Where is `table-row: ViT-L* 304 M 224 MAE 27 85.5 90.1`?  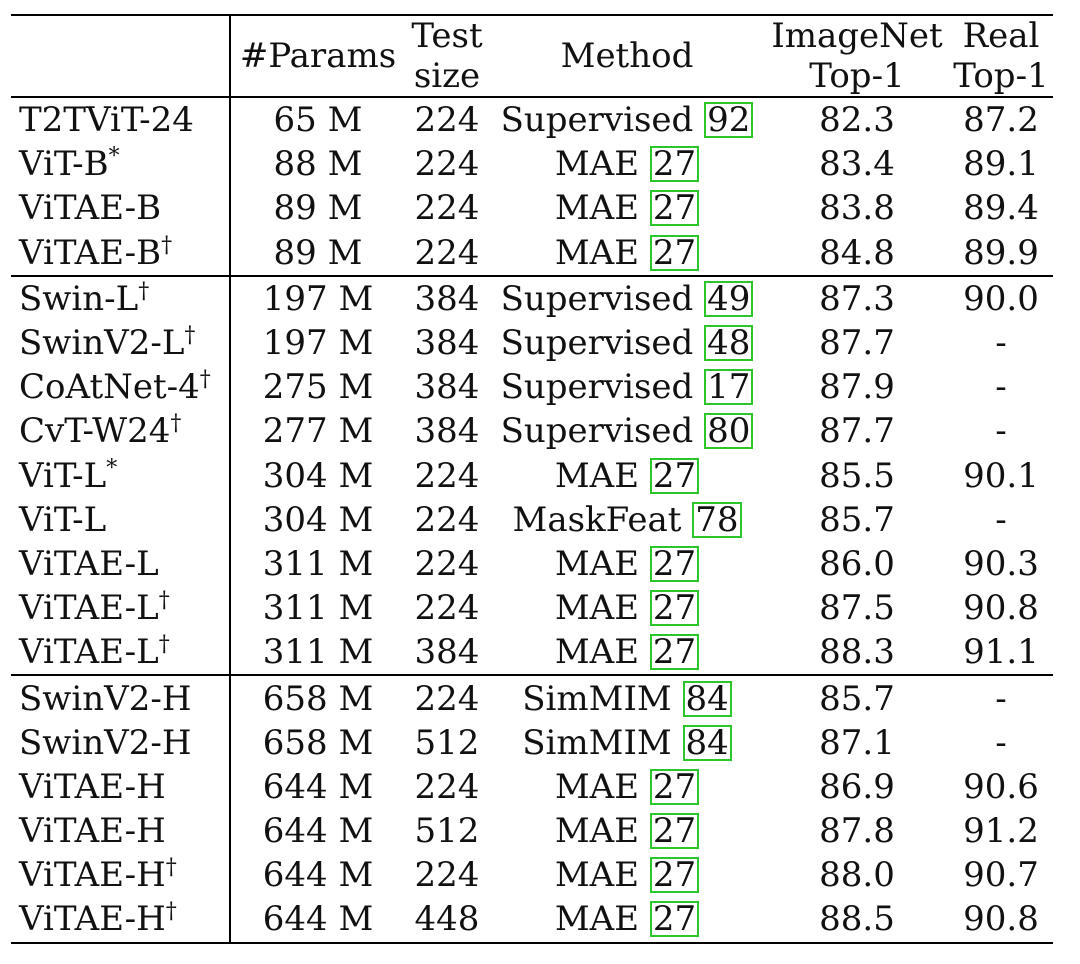
table-row: ViT-L* 304 M 224 MAE 27 85.5 90.1 is located at coordinates (532, 475).